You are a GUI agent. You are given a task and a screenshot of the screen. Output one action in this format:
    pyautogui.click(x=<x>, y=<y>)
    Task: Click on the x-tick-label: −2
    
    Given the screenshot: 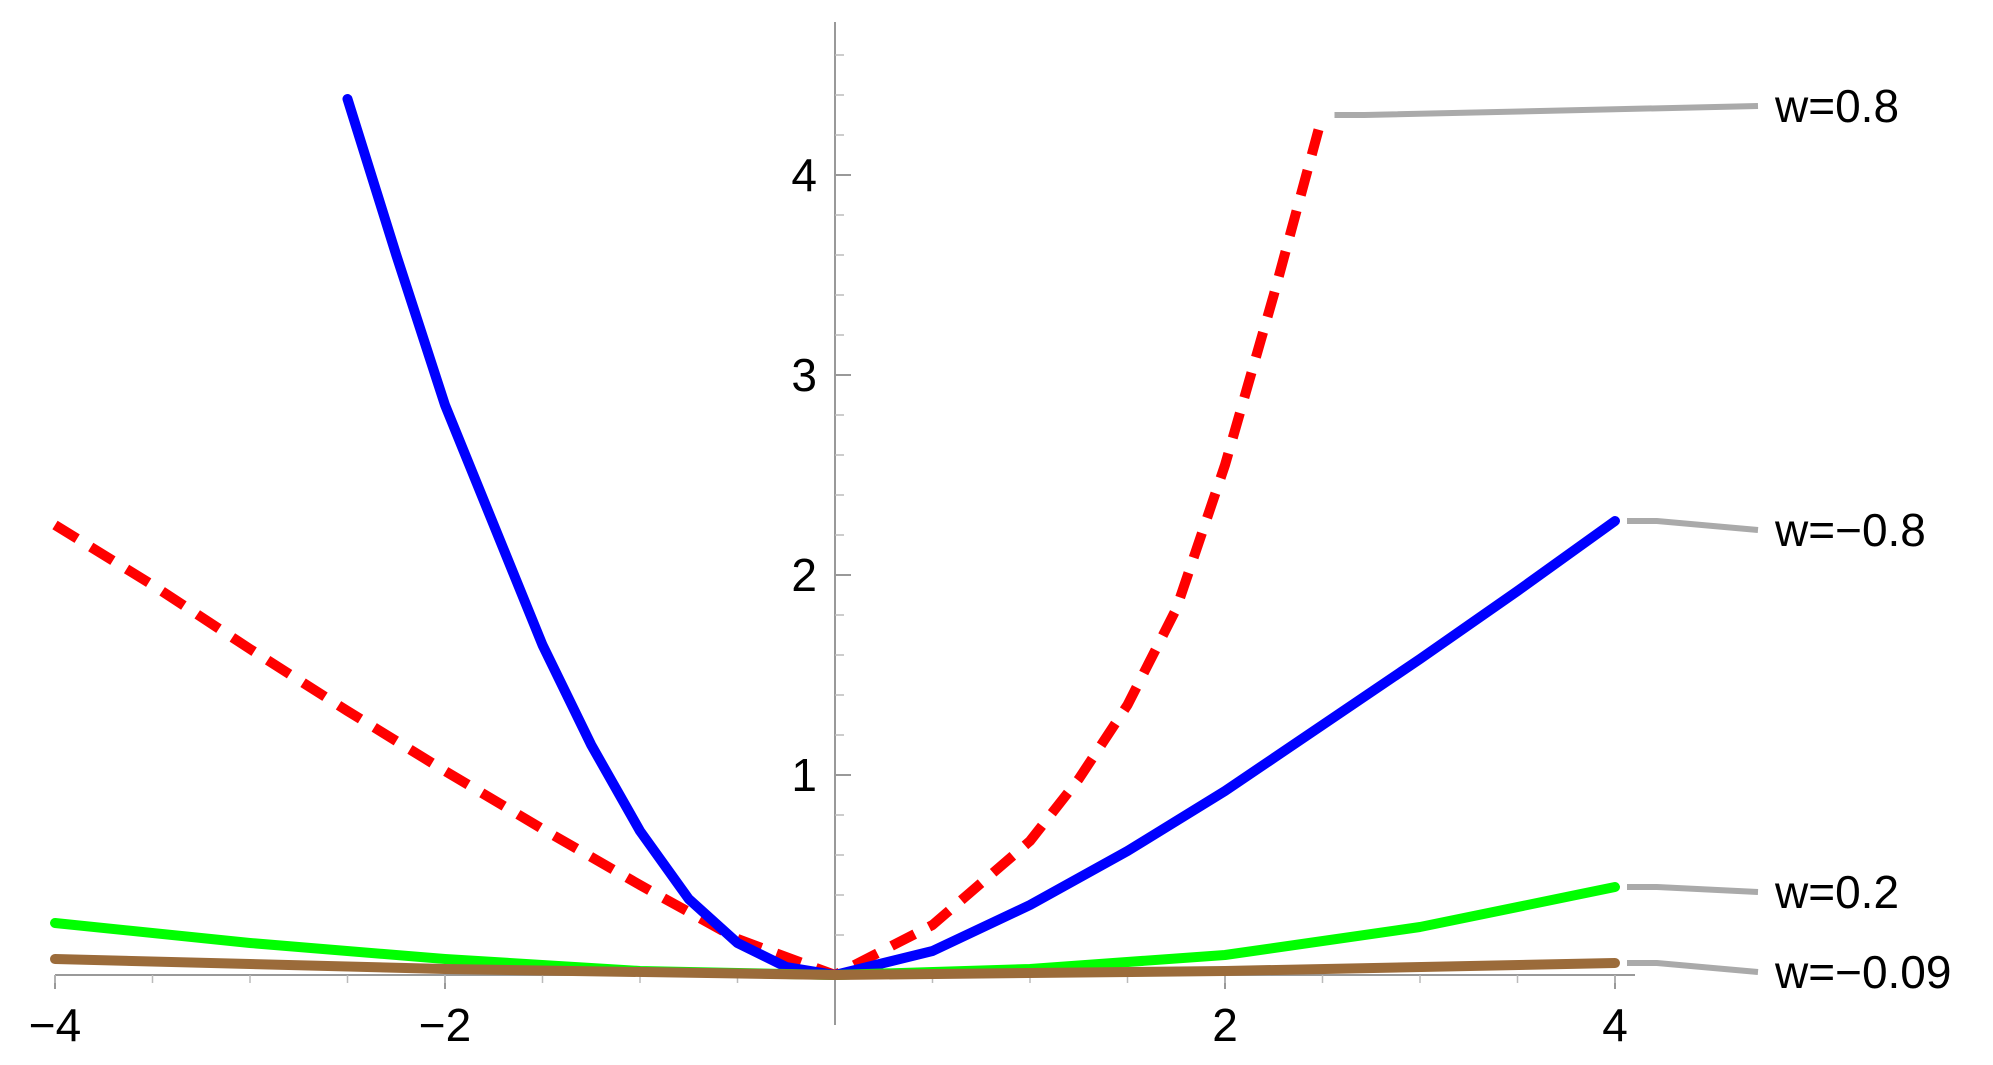 What is the action you would take?
    pyautogui.click(x=445, y=1025)
    